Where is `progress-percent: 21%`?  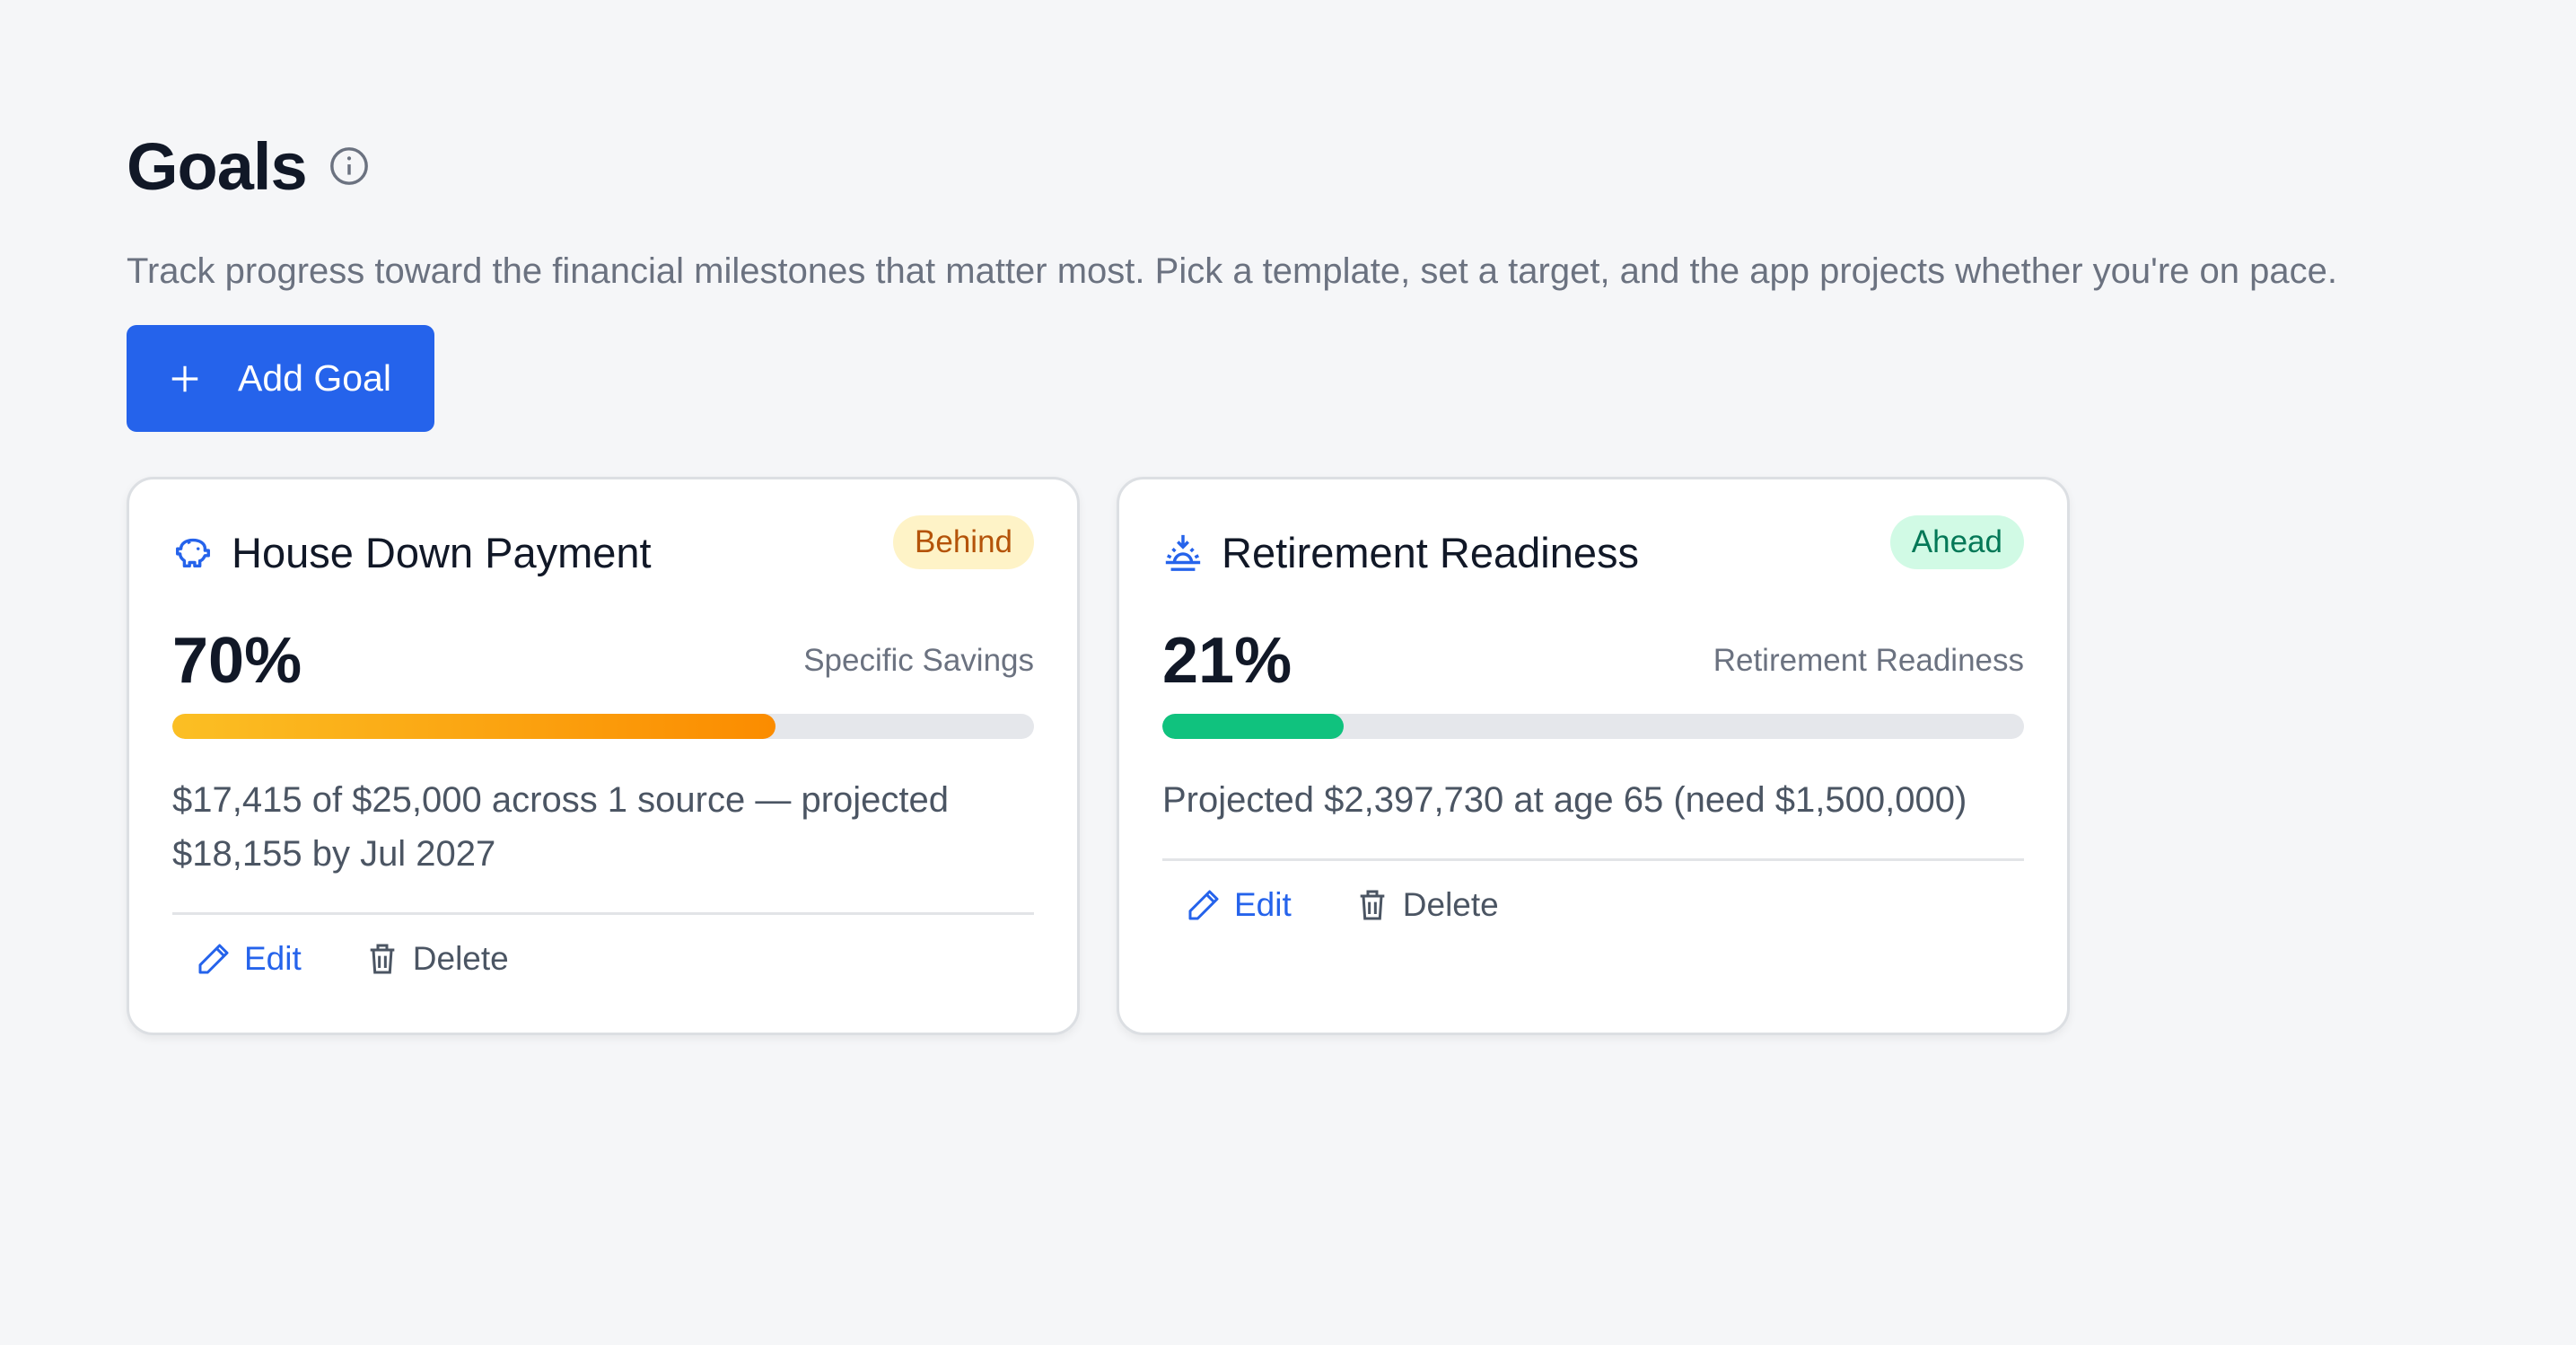
progress-percent: 21% is located at coordinates (1227, 661).